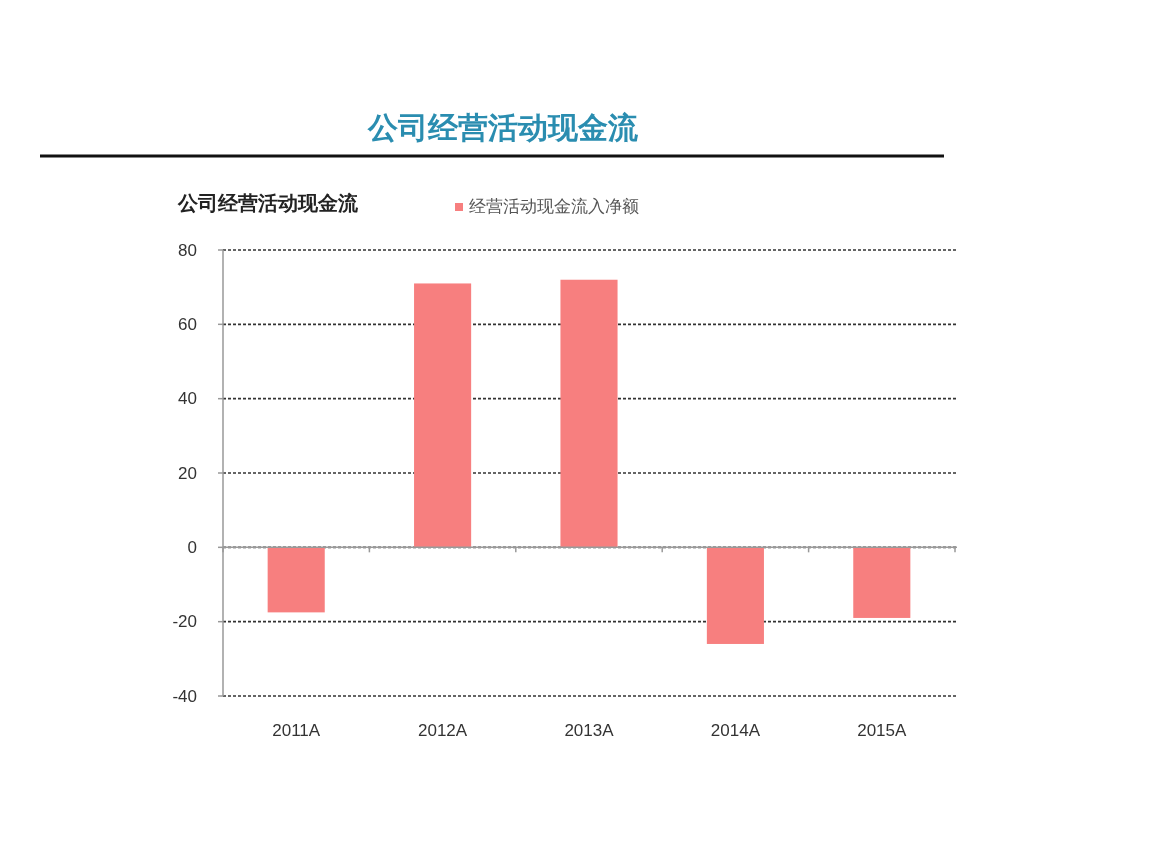 The height and width of the screenshot is (850, 1154). What do you see at coordinates (187, 250) in the screenshot?
I see `y-tick-label: 80` at bounding box center [187, 250].